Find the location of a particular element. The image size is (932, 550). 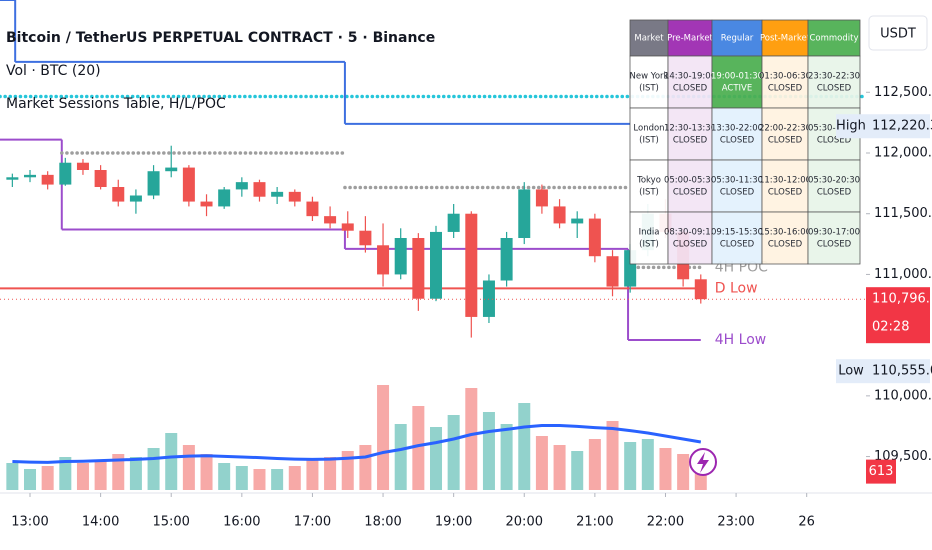

table-header: Post-Market is located at coordinates (785, 39).